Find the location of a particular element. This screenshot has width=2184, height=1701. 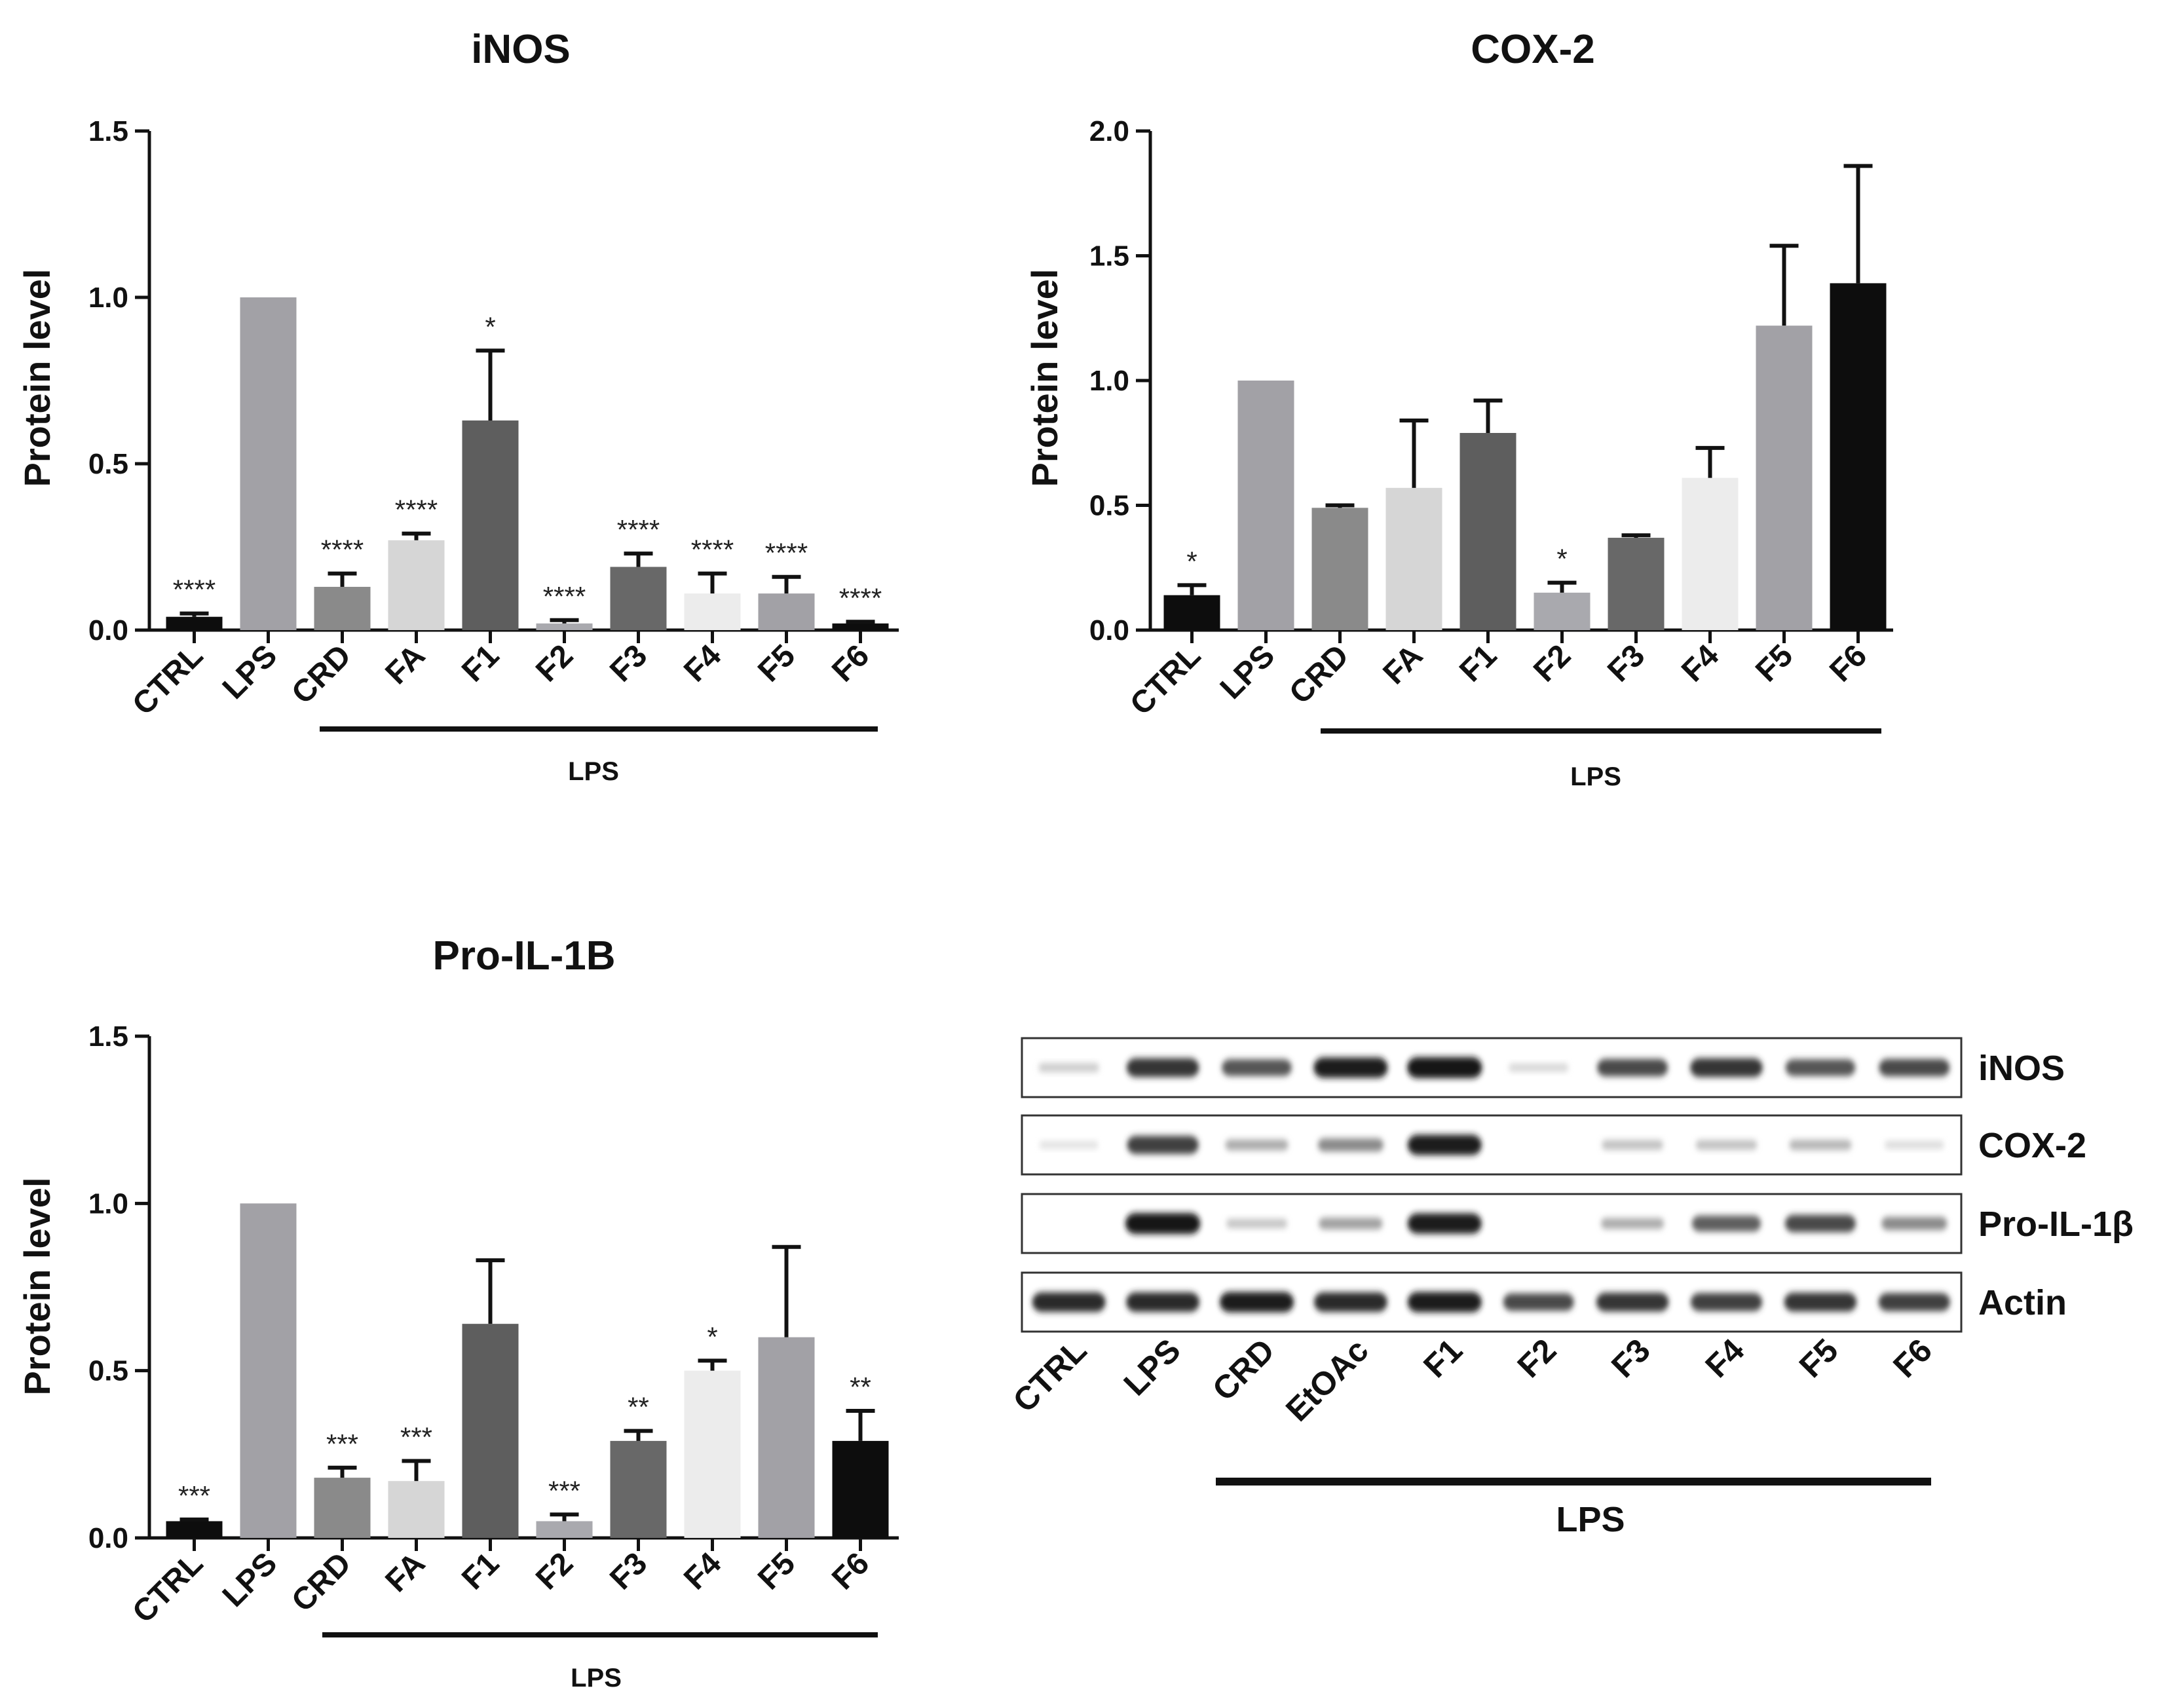

blot-row-cox-2: COX-2 is located at coordinates (1553, 1145).